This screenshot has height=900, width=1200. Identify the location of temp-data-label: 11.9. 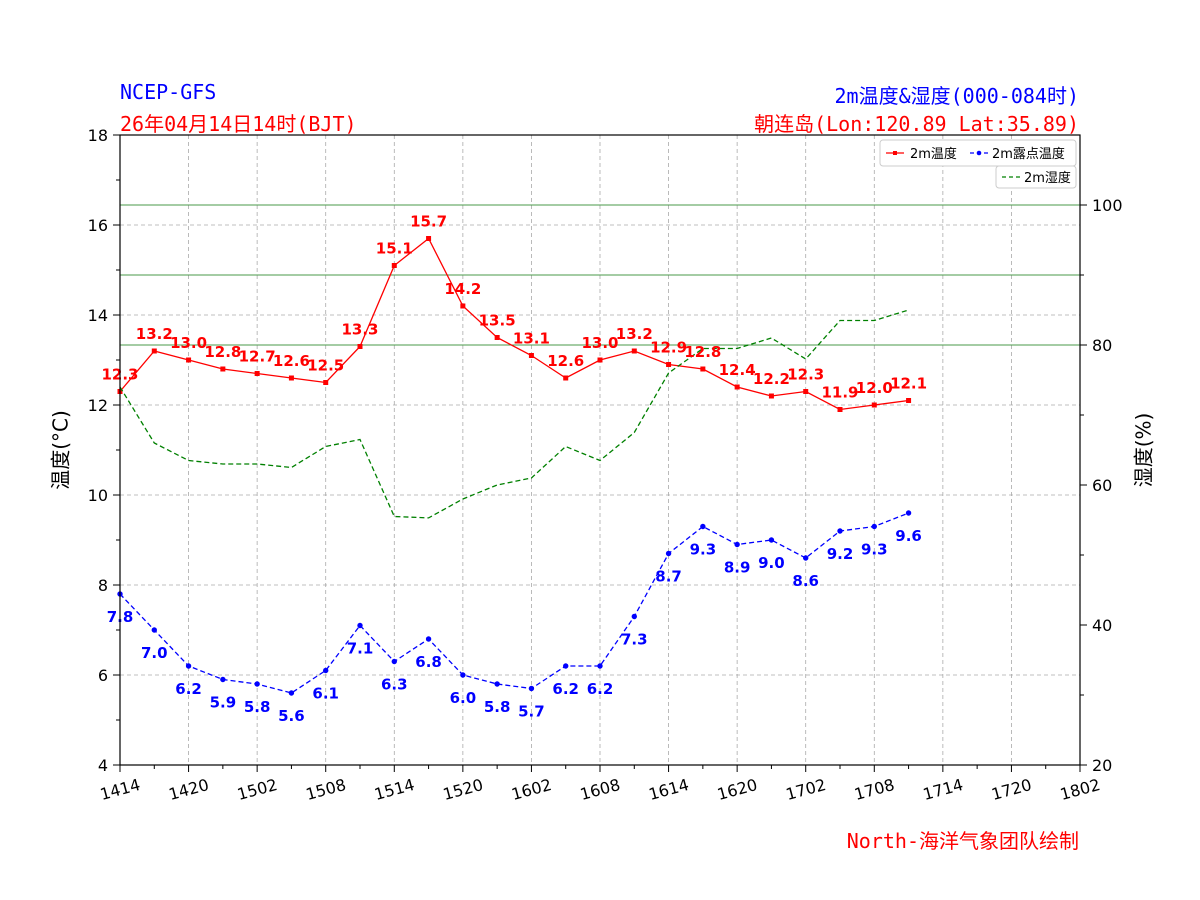
(839, 393).